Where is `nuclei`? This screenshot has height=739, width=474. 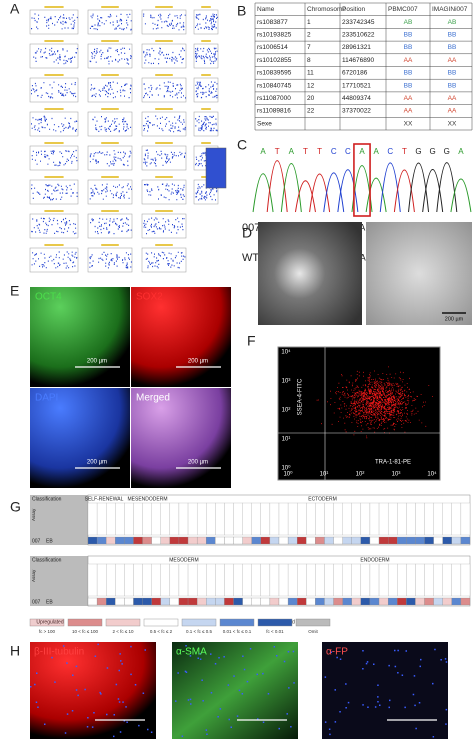
nuclei is located at coordinates (235, 691).